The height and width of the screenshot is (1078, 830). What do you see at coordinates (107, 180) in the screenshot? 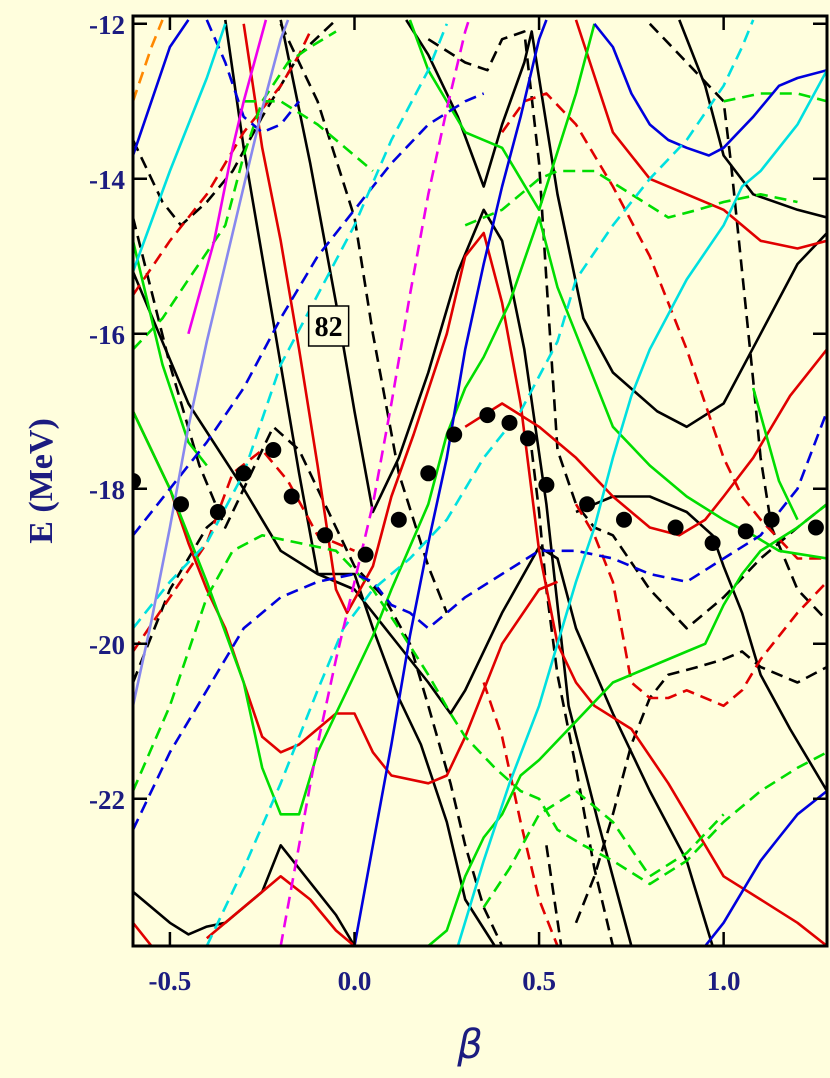
I see `y-tick-label: -14` at bounding box center [107, 180].